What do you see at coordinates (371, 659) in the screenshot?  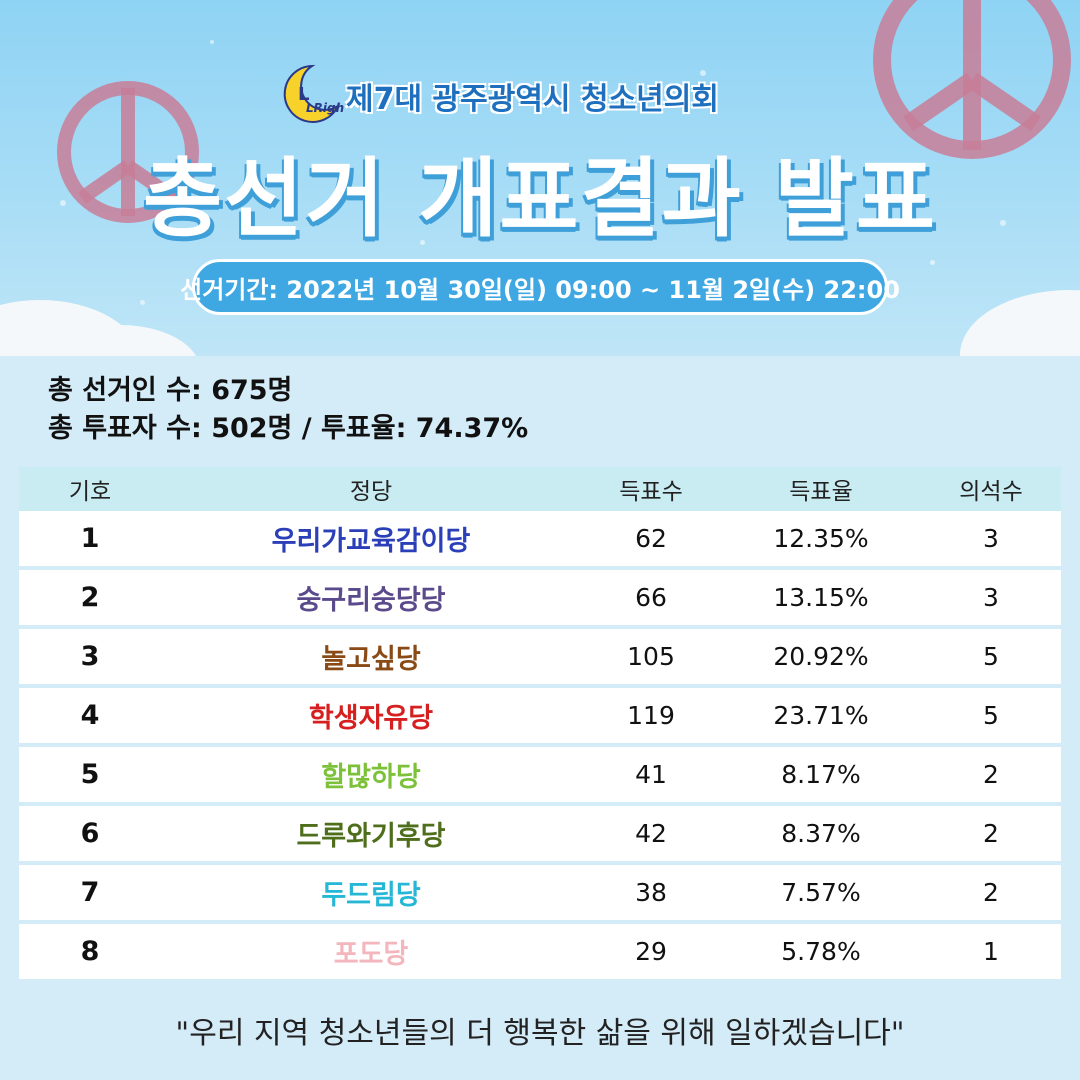 I see `party-name: 놀고싶당` at bounding box center [371, 659].